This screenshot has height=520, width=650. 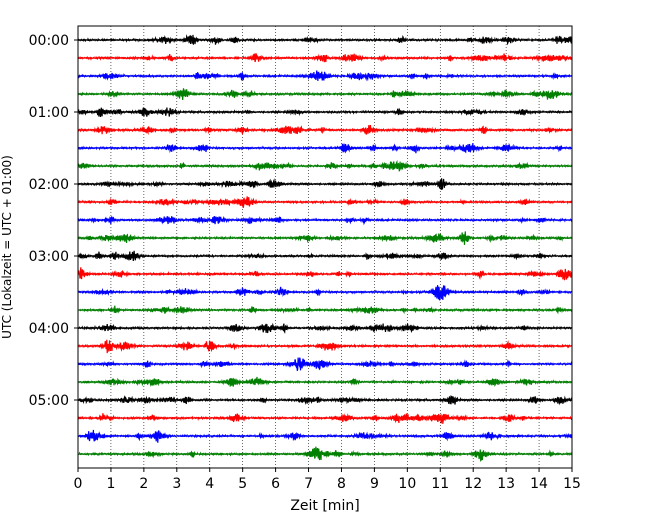 What do you see at coordinates (49, 41) in the screenshot?
I see `y-tick-label-00:00: 00:00` at bounding box center [49, 41].